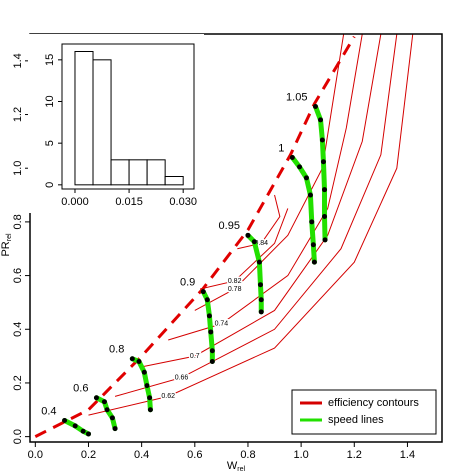 The width and height of the screenshot is (474, 474). What do you see at coordinates (18, 114) in the screenshot?
I see `y-tick-label: 1.2` at bounding box center [18, 114].